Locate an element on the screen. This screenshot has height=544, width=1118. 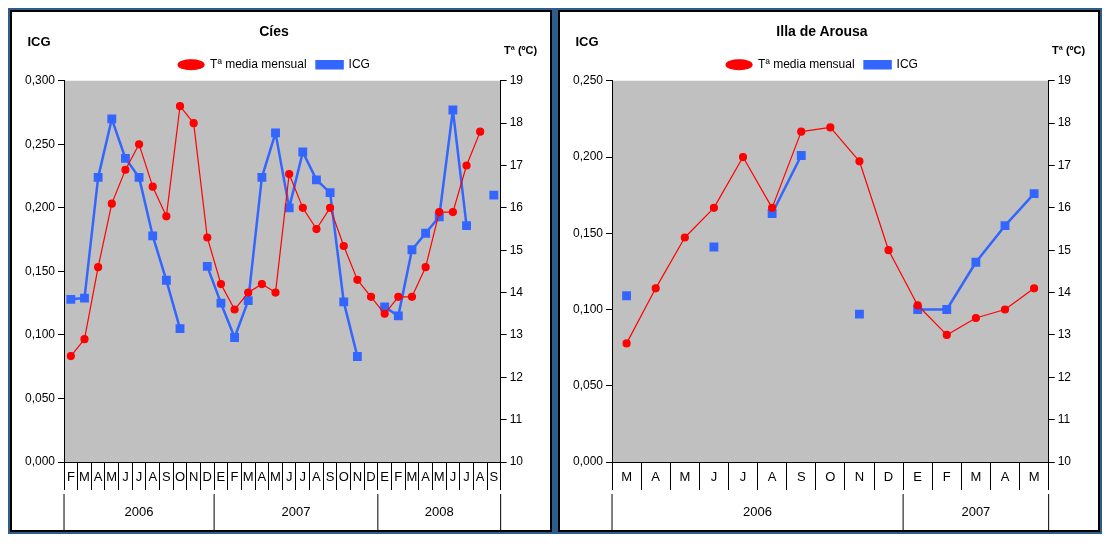
y2-tick-label: 12 is located at coordinates (1064, 376).